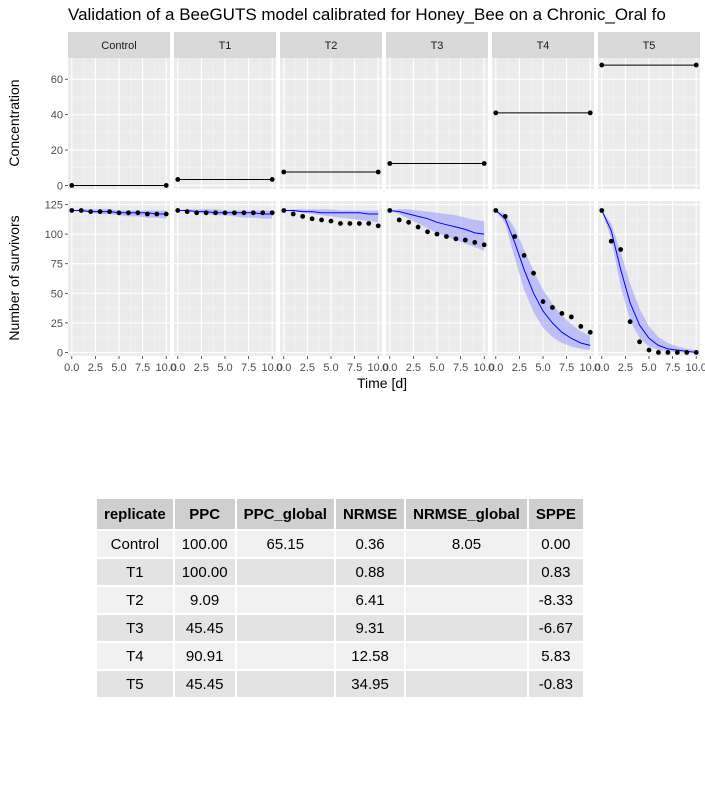  I want to click on table-cell: 6.41, so click(370, 600).